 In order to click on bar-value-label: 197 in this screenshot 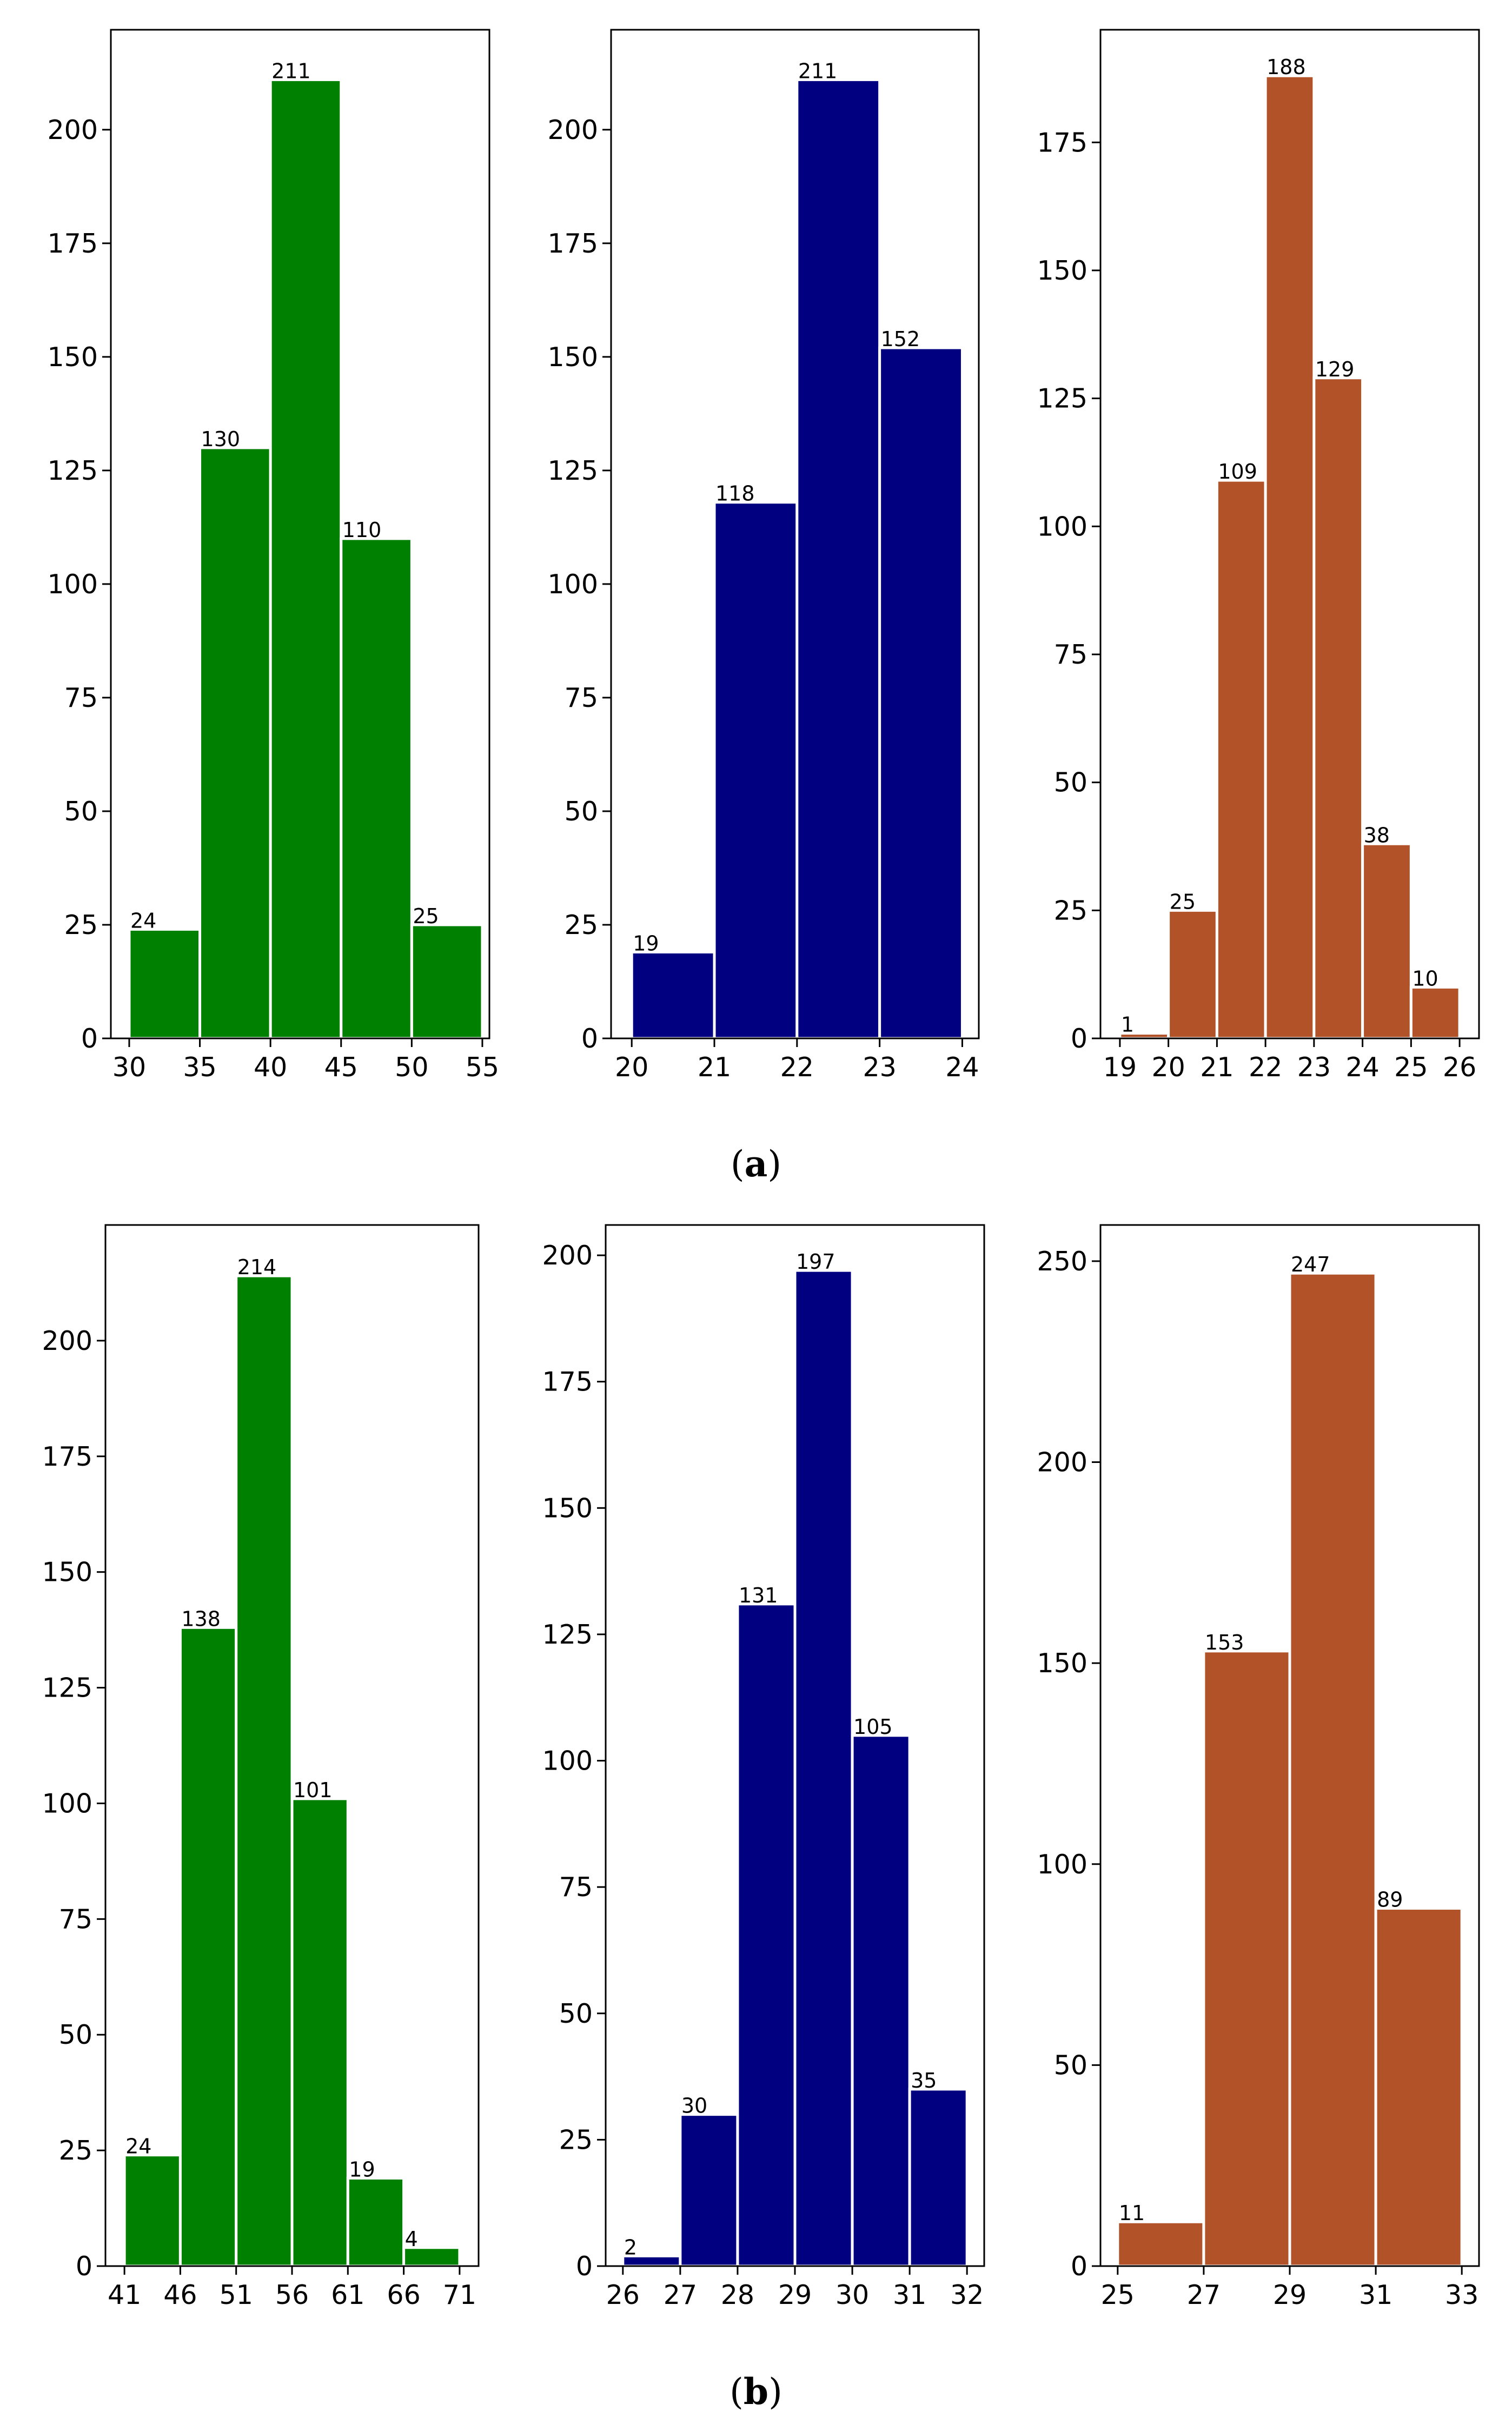, I will do `click(816, 1262)`.